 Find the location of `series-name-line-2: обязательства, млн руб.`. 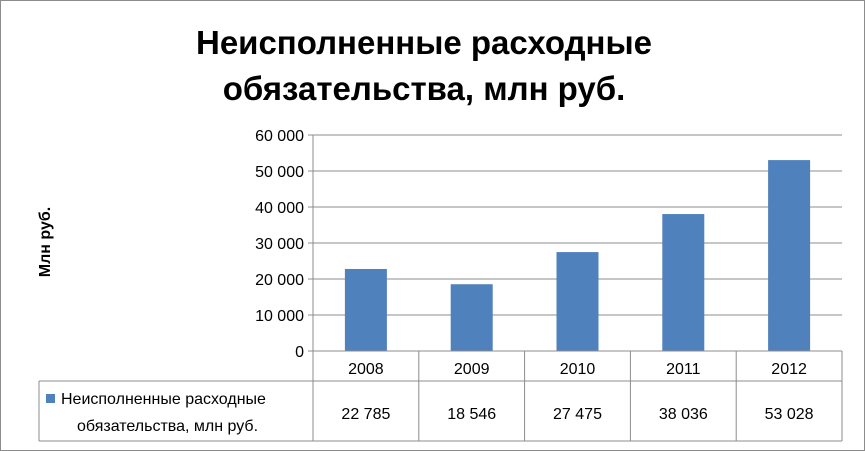

series-name-line-2: обязательства, млн руб. is located at coordinates (167, 426).